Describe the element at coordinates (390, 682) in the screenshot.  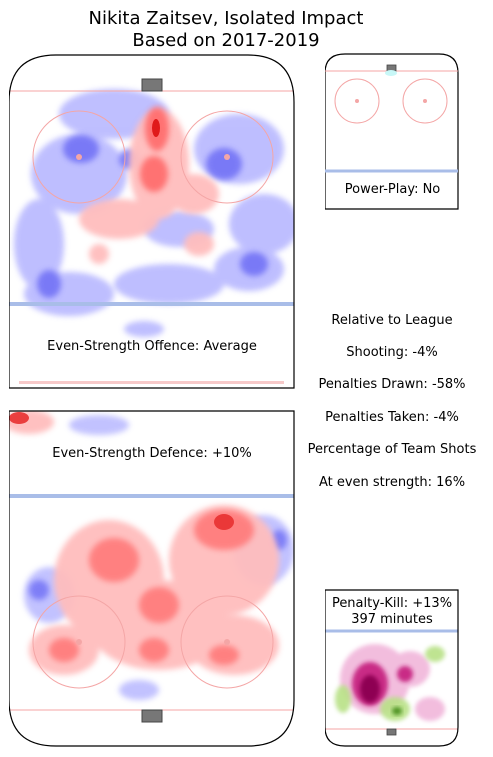
I see `penalty-kill-blobs` at that location.